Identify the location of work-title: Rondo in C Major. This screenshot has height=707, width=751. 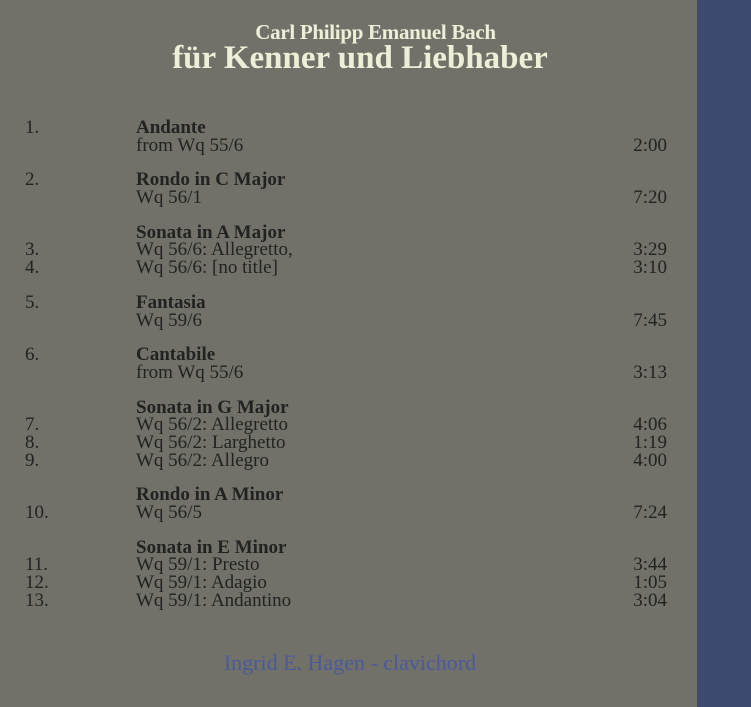
(211, 180).